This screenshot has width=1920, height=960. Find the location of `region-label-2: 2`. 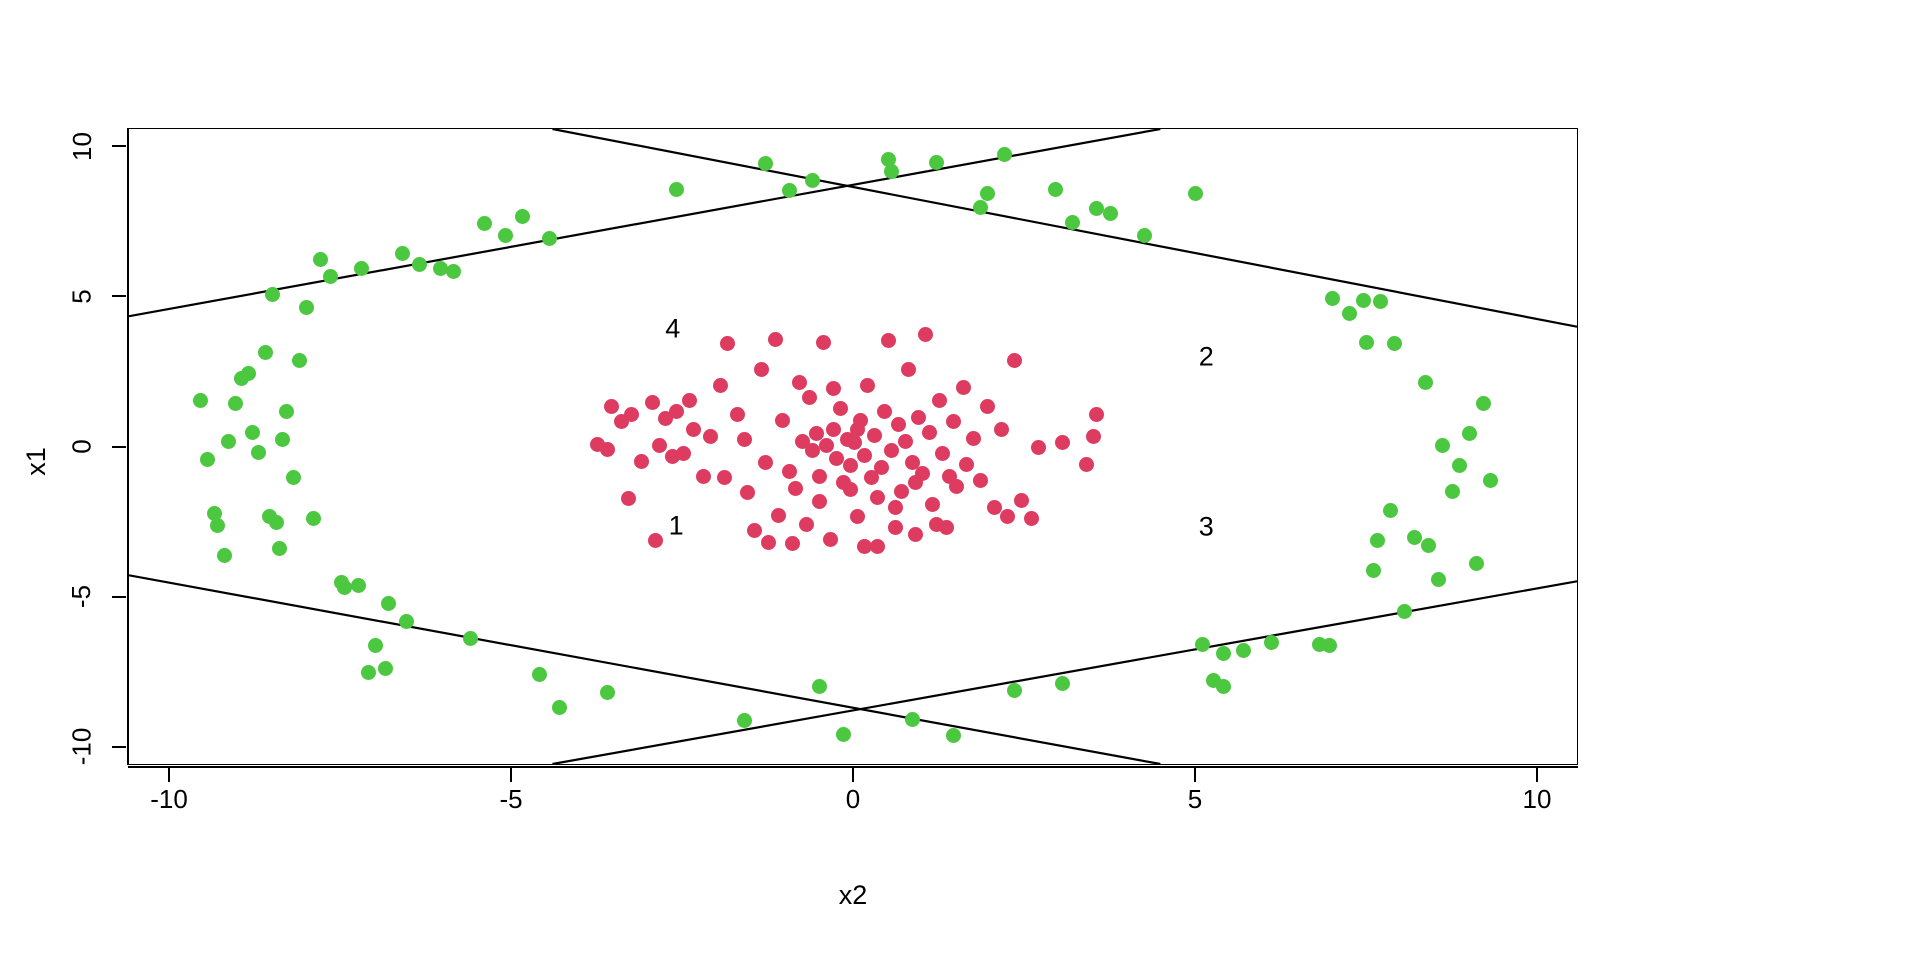

region-label-2: 2 is located at coordinates (1206, 356).